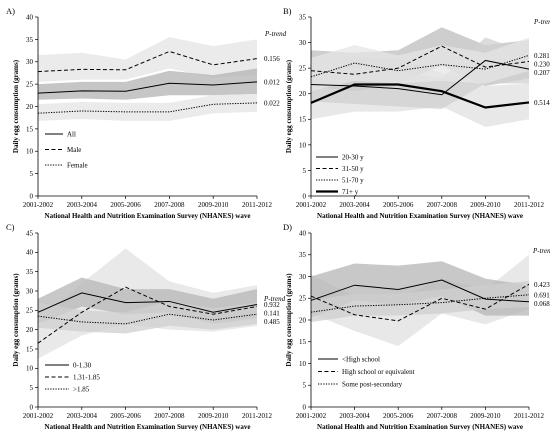 This screenshot has width=550, height=433. What do you see at coordinates (86, 378) in the screenshot?
I see `legend-label: 1.31-1.85` at bounding box center [86, 378].